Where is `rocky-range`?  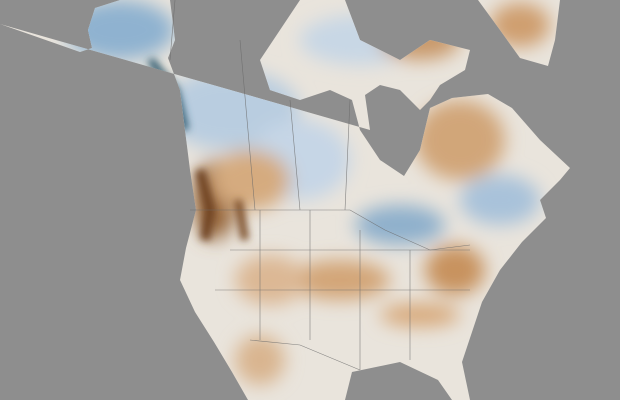 rocky-range is located at coordinates (241, 220).